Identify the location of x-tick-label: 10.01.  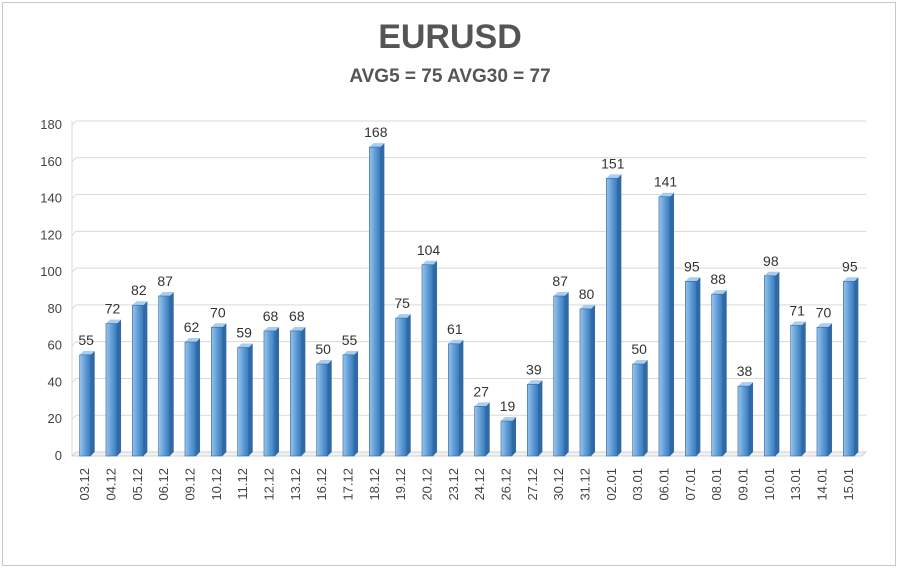
(769, 484).